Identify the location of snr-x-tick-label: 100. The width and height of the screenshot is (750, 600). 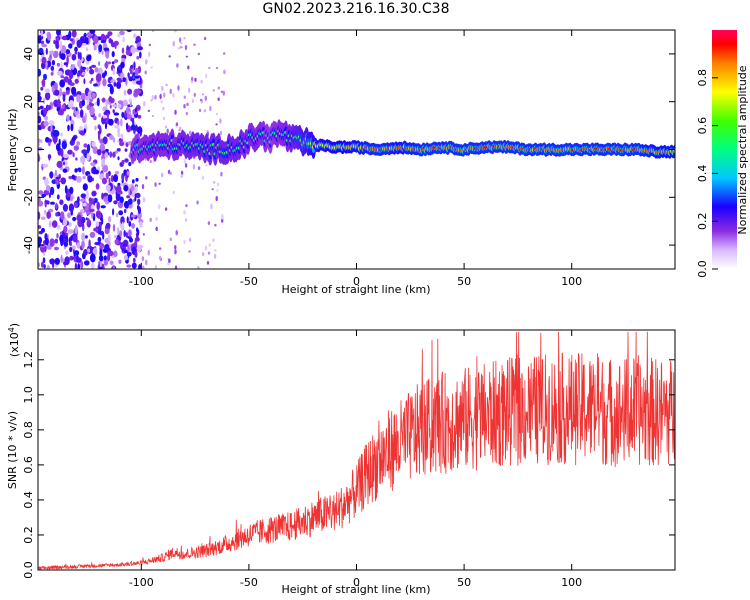
(571, 582).